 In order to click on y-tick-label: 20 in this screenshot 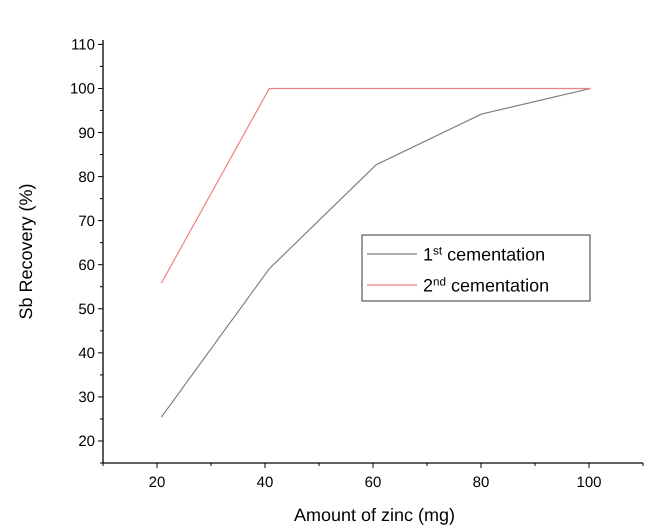, I will do `click(86, 441)`.